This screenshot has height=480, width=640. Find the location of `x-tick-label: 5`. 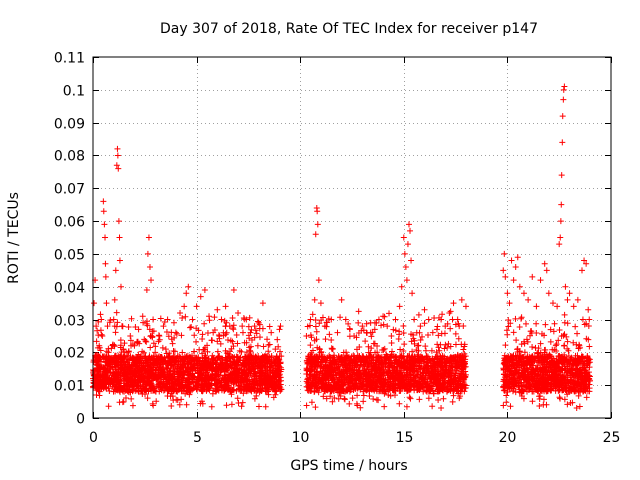

x-tick-label: 5 is located at coordinates (197, 438).